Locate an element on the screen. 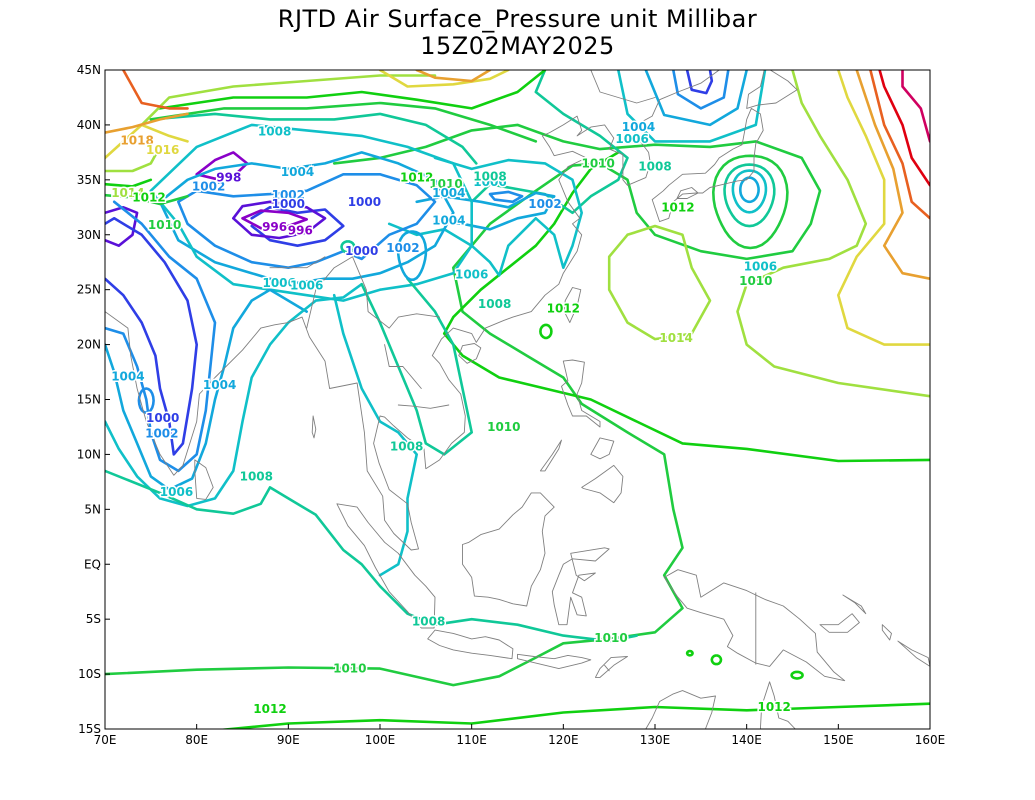 This screenshot has width=1035, height=800. lon-tick-label: 100E is located at coordinates (380, 740).